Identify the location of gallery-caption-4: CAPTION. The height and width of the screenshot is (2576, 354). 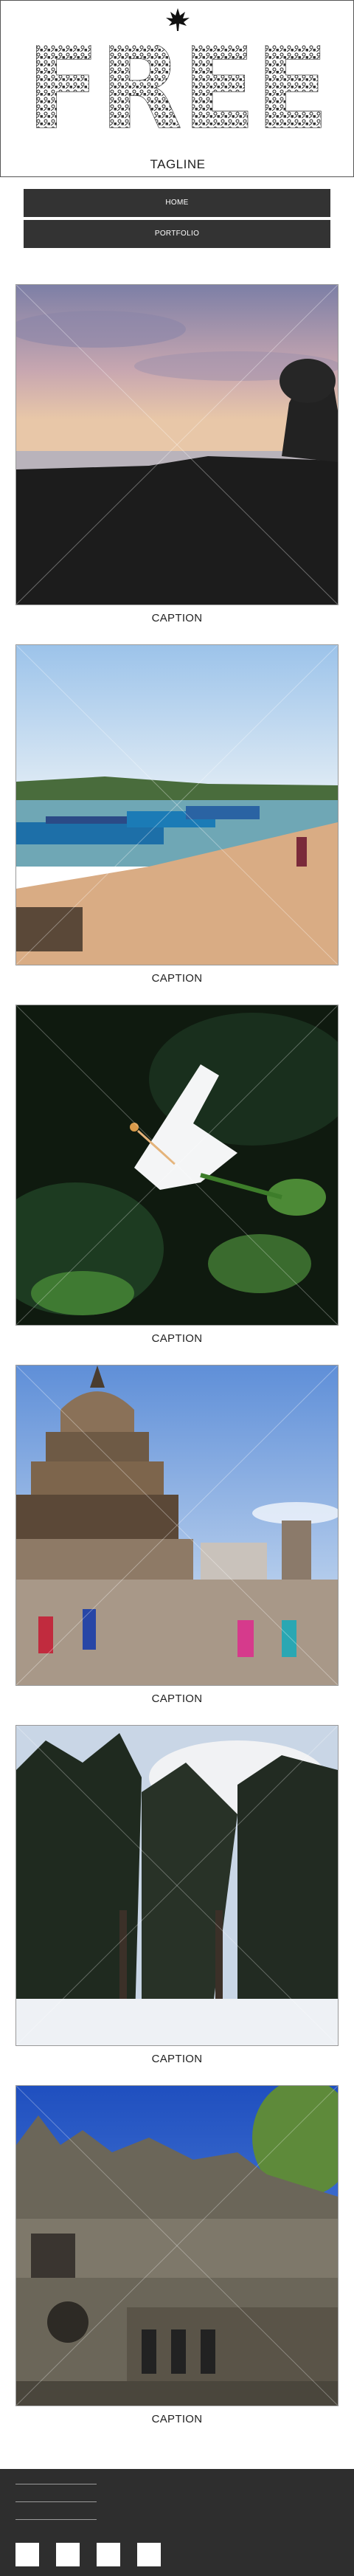
(177, 1699).